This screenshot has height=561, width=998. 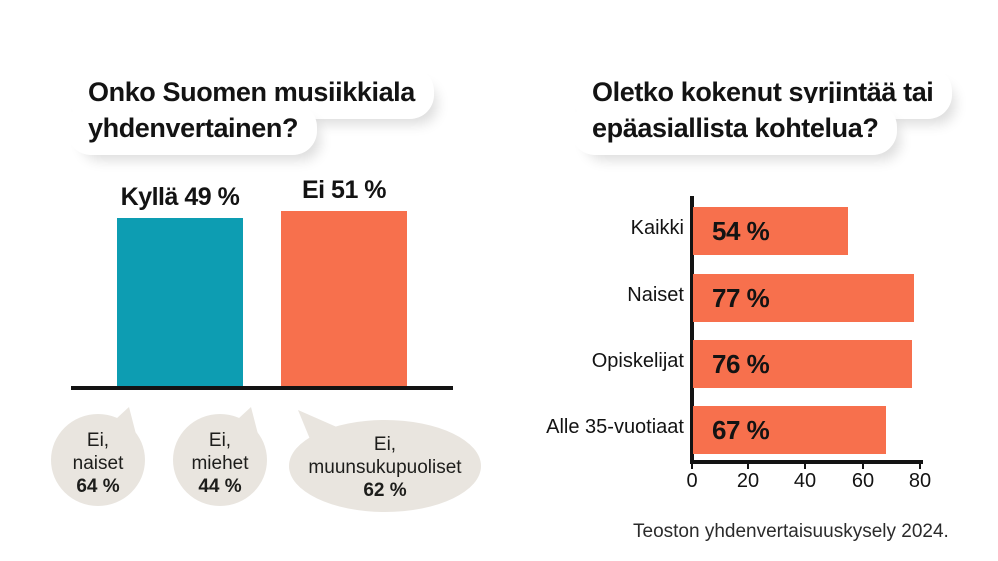 What do you see at coordinates (98, 486) in the screenshot?
I see `bubble-value: 64 %` at bounding box center [98, 486].